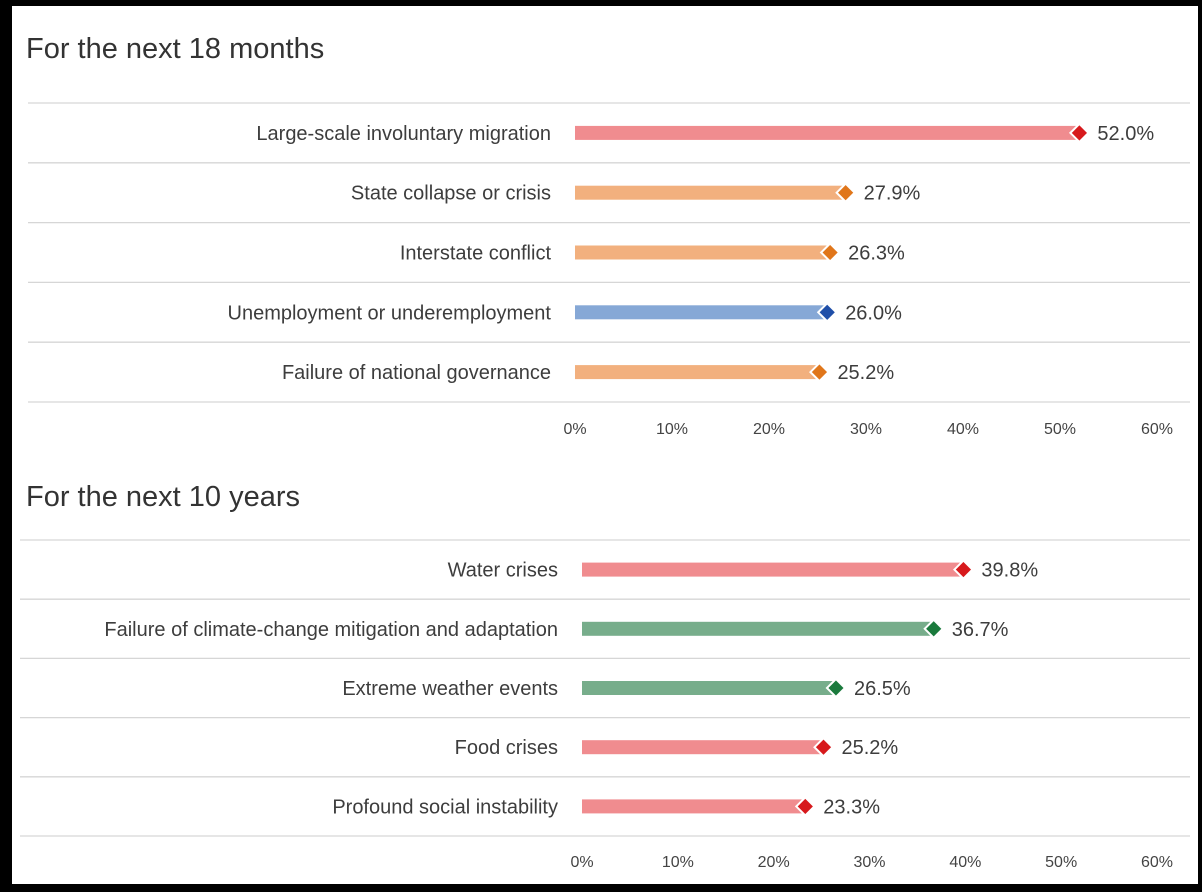  Describe the element at coordinates (1125, 134) in the screenshot. I see `value-label: 52.0%` at that location.